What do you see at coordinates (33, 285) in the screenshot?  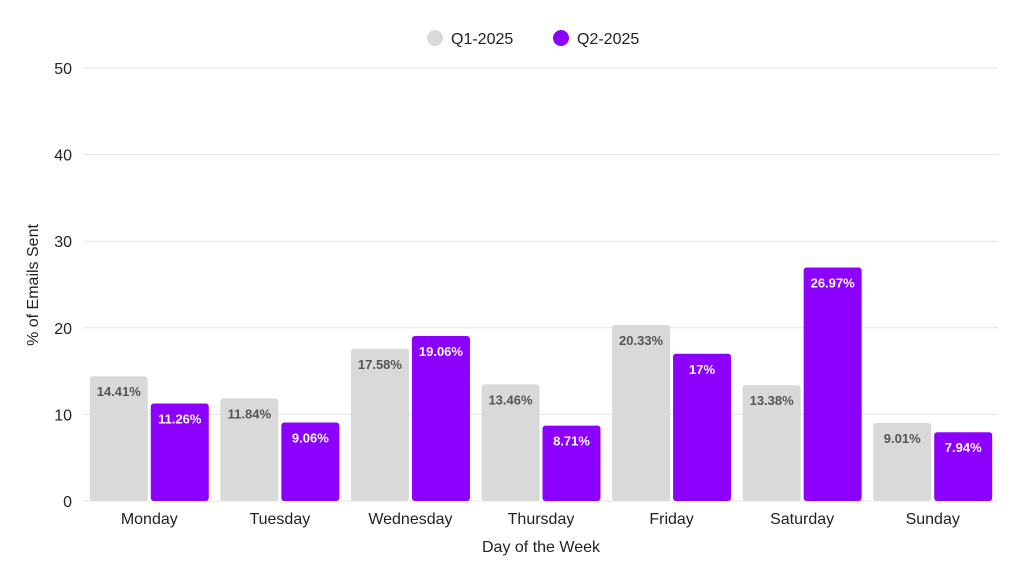 I see `y-axis-title: % of Emails Sent` at bounding box center [33, 285].